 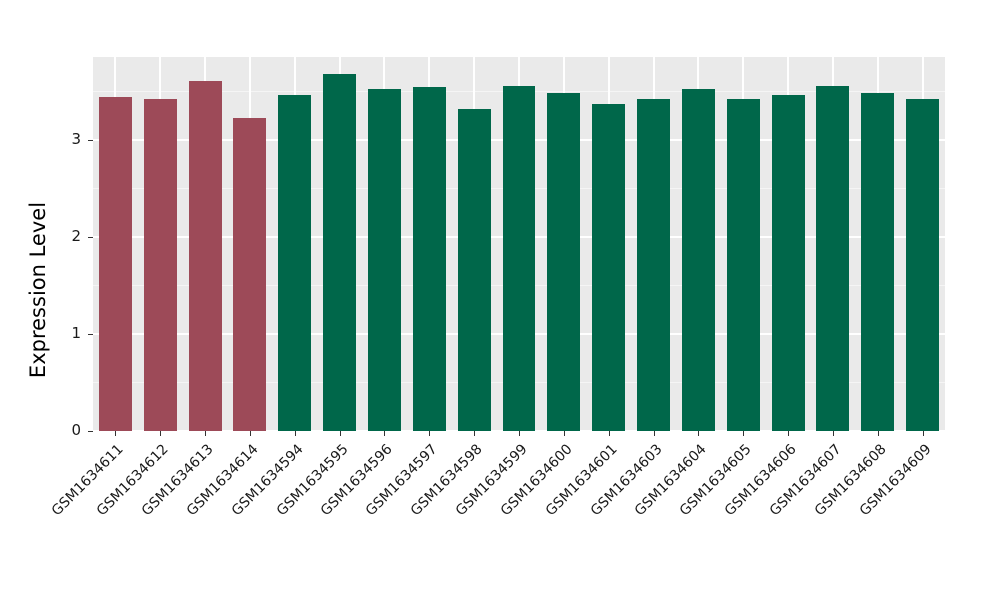 What do you see at coordinates (76, 235) in the screenshot?
I see `y-axis-tick-label: 2` at bounding box center [76, 235].